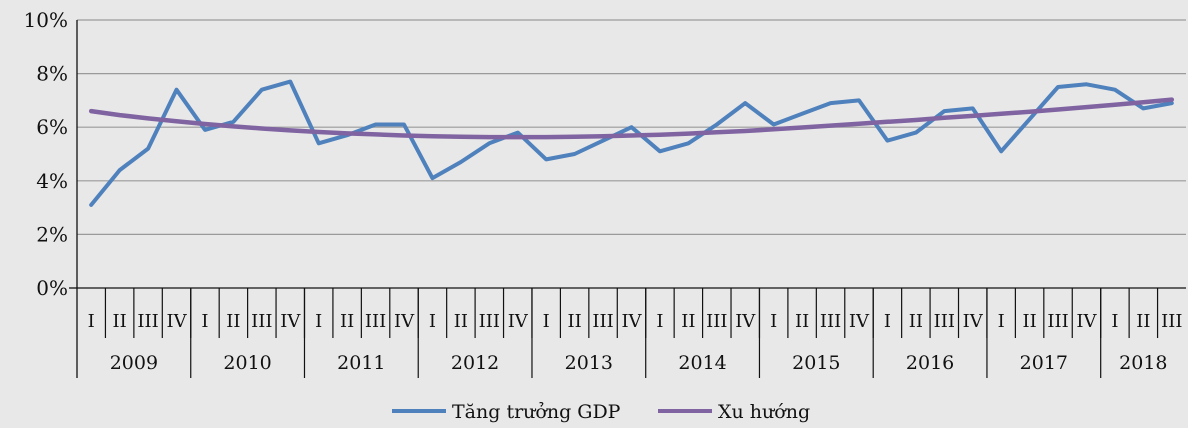 This screenshot has width=1188, height=428. What do you see at coordinates (52, 234) in the screenshot?
I see `y-tick-label: 2%` at bounding box center [52, 234].